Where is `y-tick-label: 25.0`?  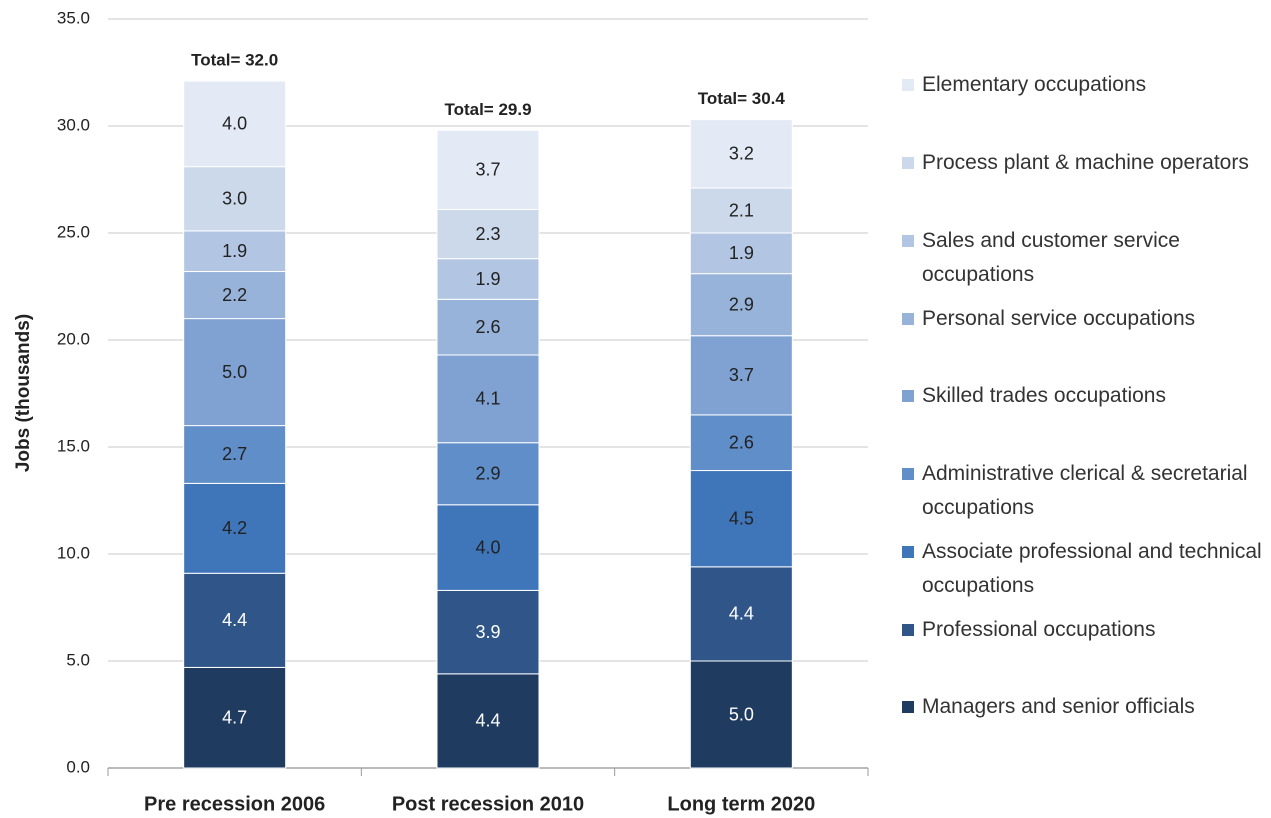 y-tick-label: 25.0 is located at coordinates (73, 231).